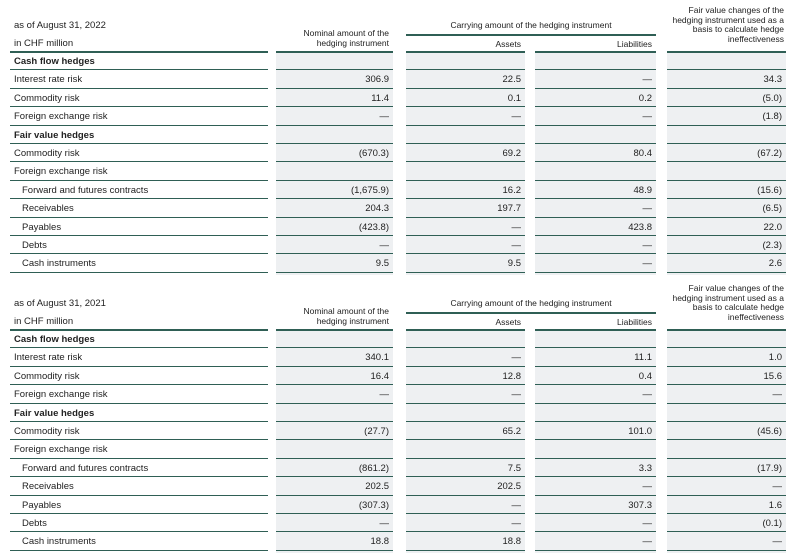 This screenshot has height=556, width=796. What do you see at coordinates (59, 542) in the screenshot?
I see `row-label: Cash instruments` at bounding box center [59, 542].